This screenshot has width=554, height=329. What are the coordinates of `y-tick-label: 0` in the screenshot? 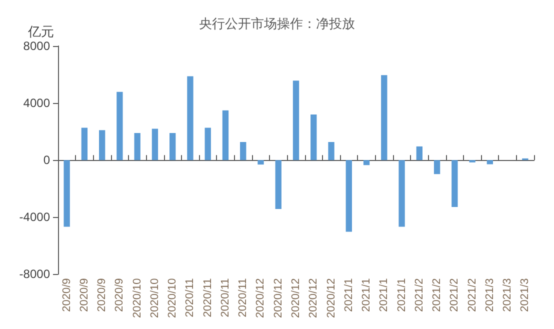 It's located at (46, 160).